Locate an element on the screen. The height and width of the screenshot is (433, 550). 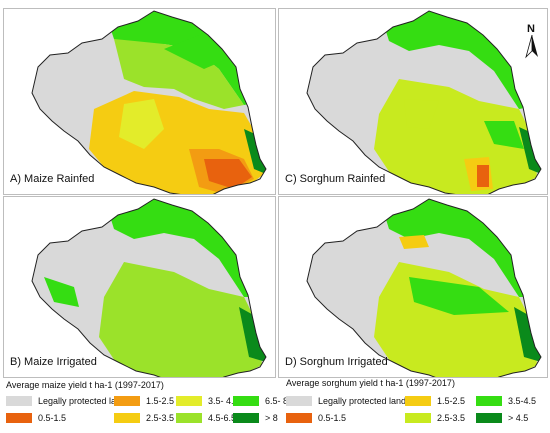
legend-maize-title: Average maize yield t ha-1 (1997-2017) is located at coordinates (85, 385).